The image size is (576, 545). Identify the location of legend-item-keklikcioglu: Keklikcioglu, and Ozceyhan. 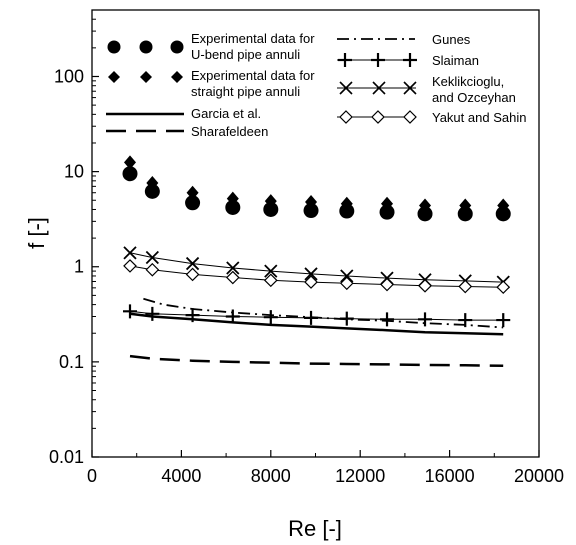
(426, 89).